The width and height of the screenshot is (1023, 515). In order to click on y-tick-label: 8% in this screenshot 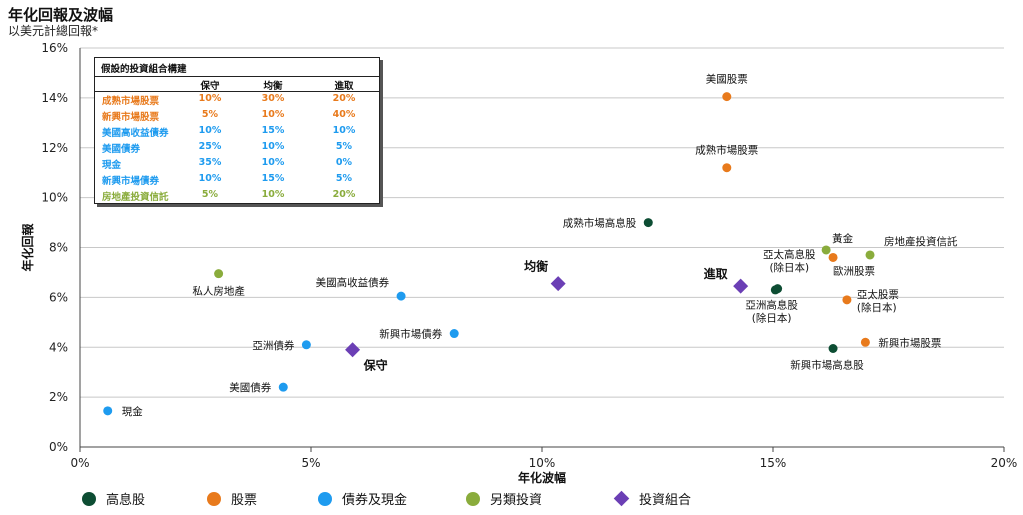, I will do `click(58, 248)`.